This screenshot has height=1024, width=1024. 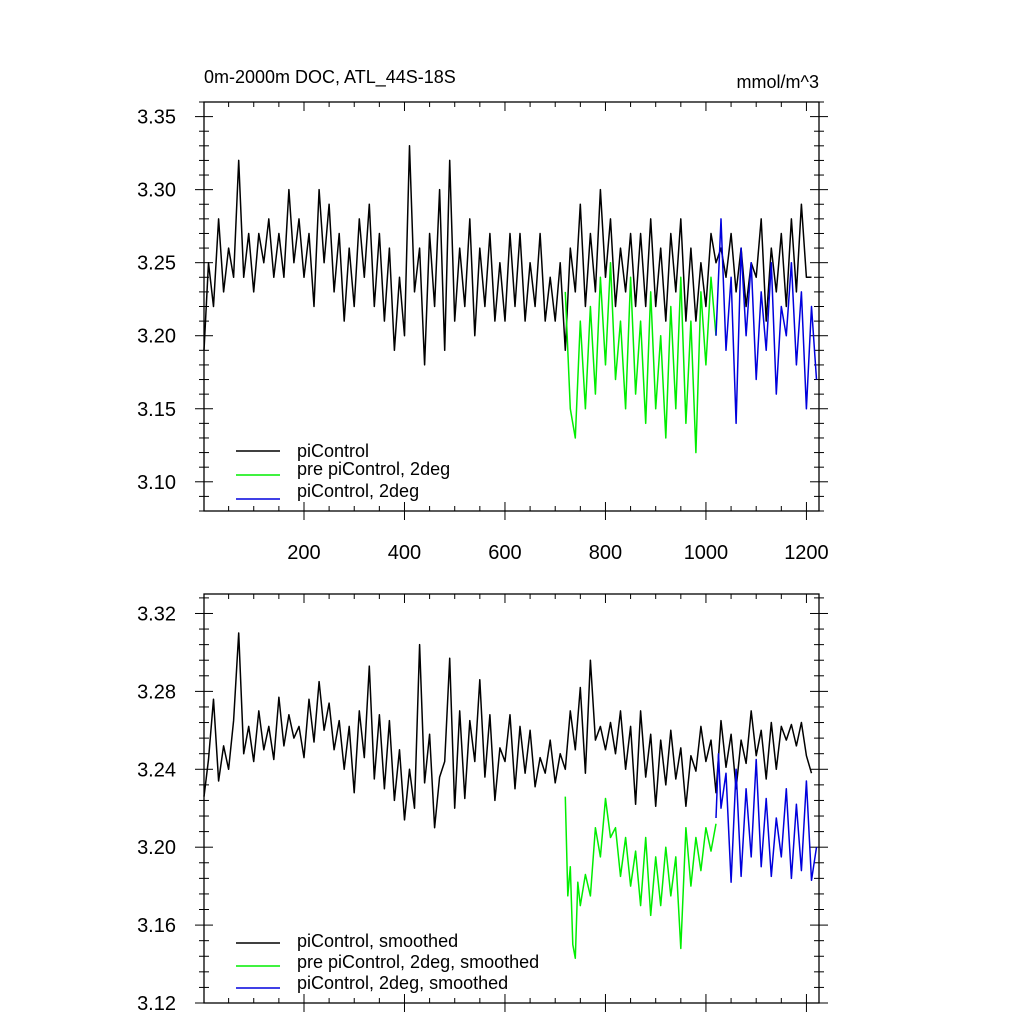 I want to click on bottom-legend-label-0: piControl, smoothed, so click(x=377, y=941).